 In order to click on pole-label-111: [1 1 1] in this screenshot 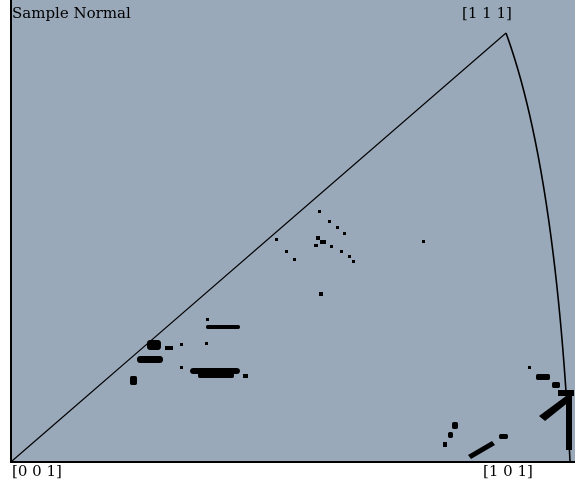, I will do `click(487, 13)`.